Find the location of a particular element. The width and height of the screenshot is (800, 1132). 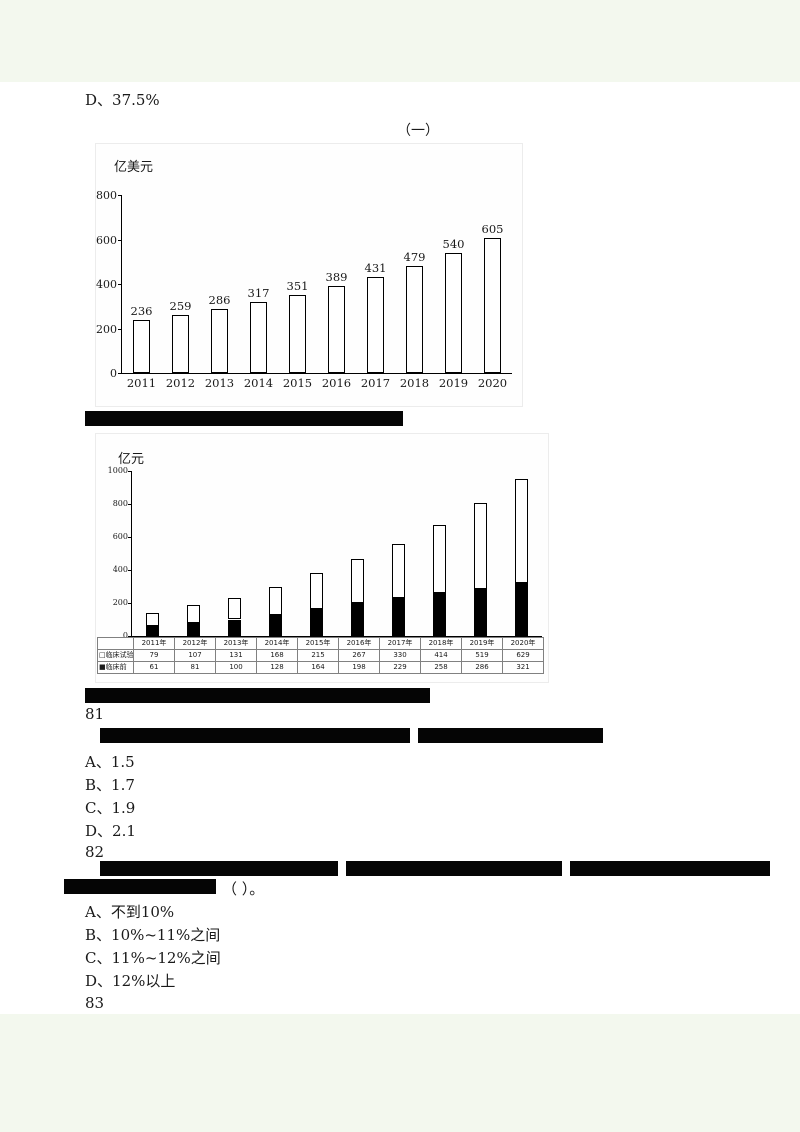

bar-value-label: 540 is located at coordinates (453, 243).